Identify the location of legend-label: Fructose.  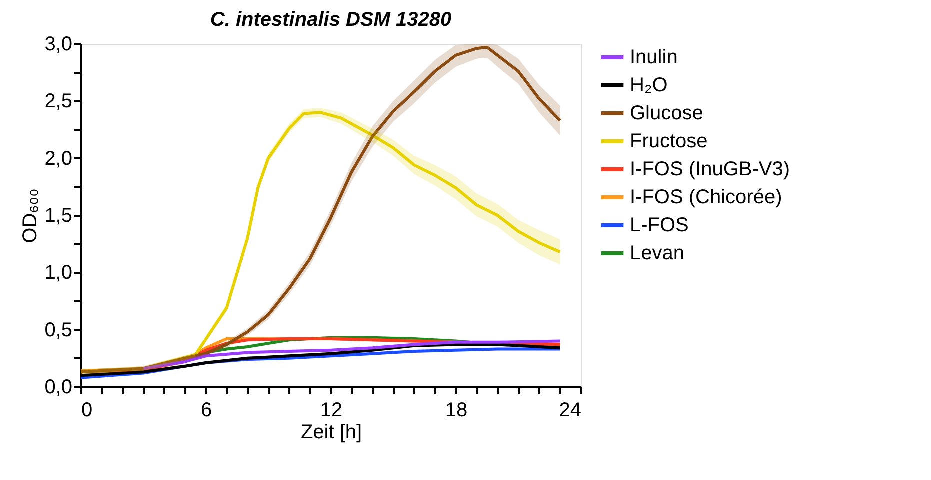
(669, 141).